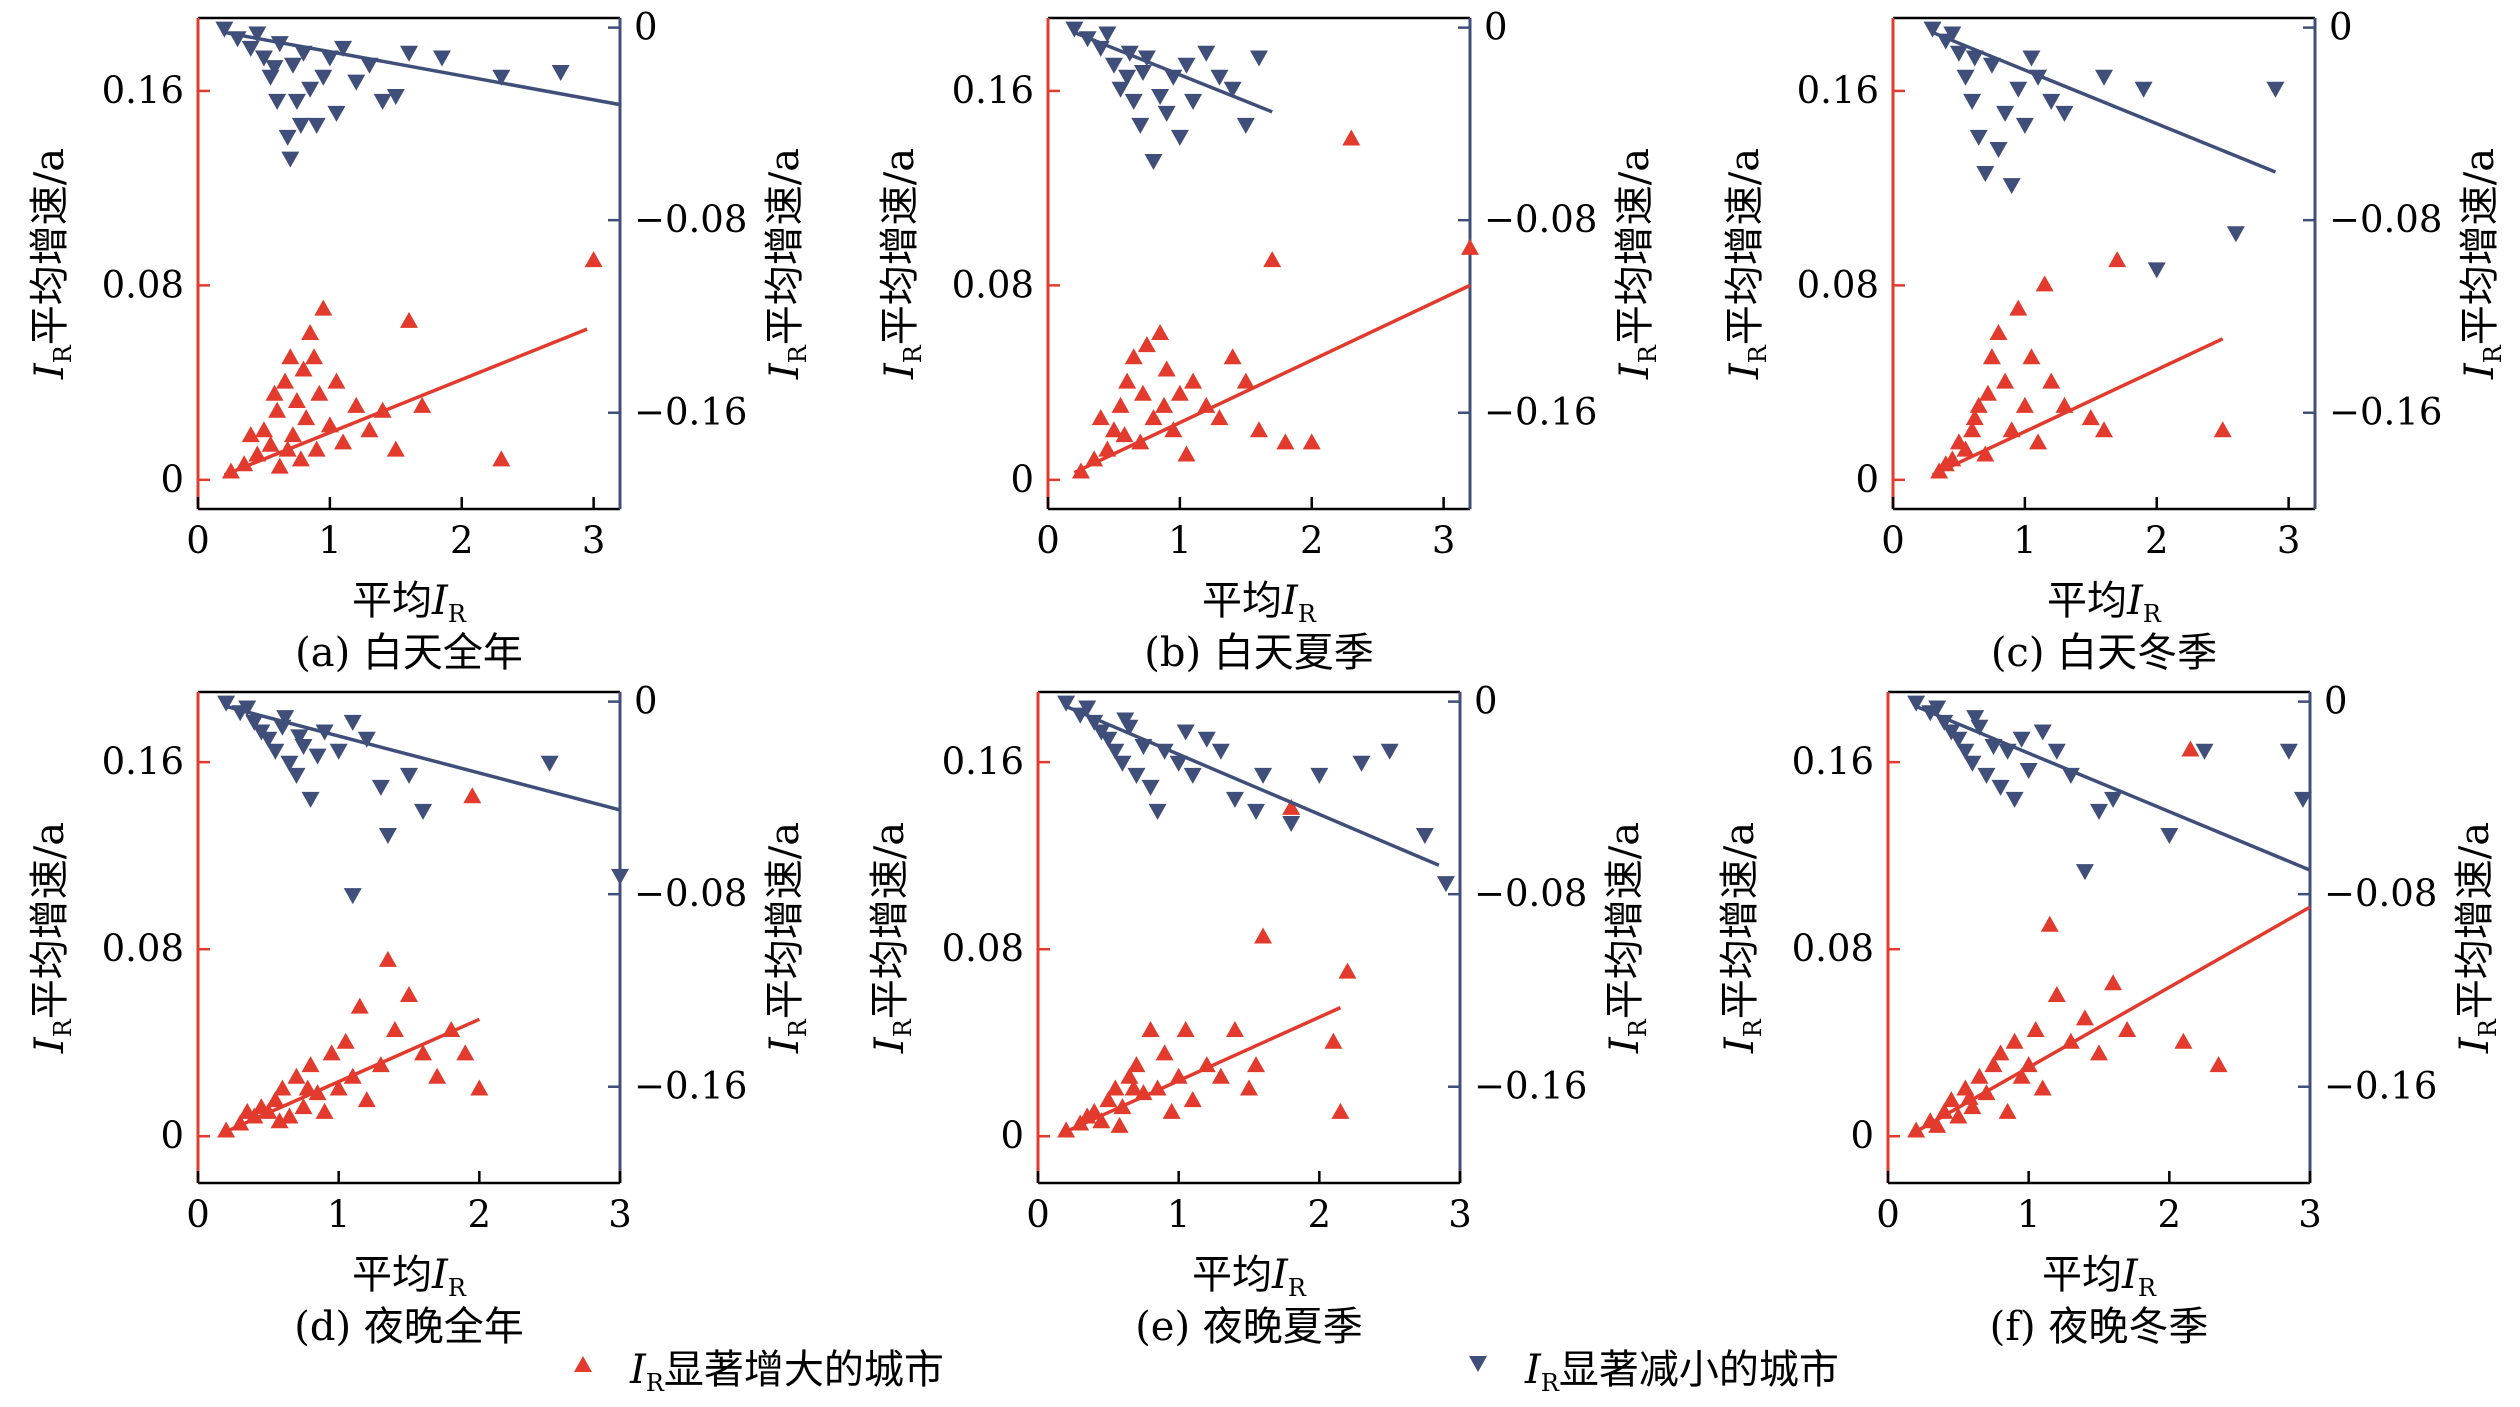 The height and width of the screenshot is (1407, 2520). What do you see at coordinates (583, 1364) in the screenshot?
I see `legend-increase-marker` at bounding box center [583, 1364].